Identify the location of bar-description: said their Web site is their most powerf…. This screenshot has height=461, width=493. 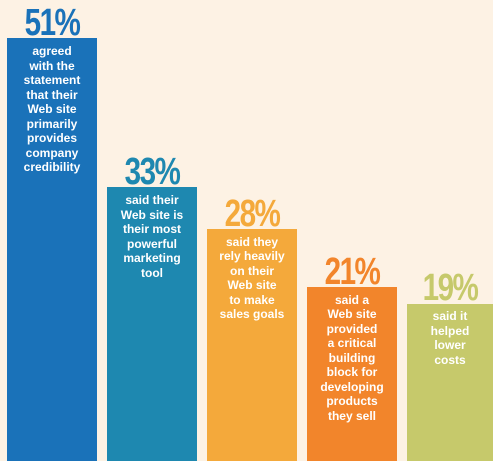
(152, 236).